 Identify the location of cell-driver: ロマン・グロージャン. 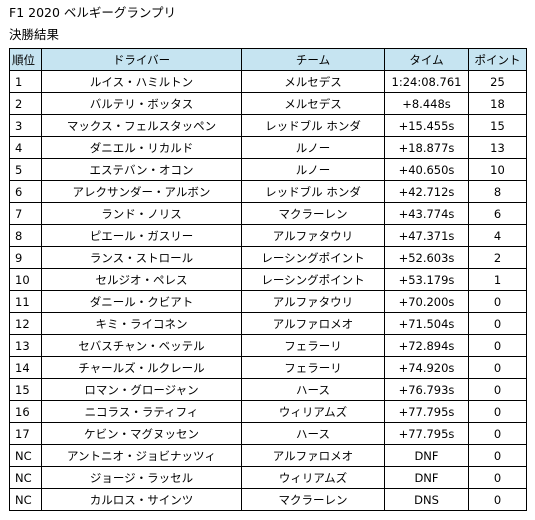
(141, 389).